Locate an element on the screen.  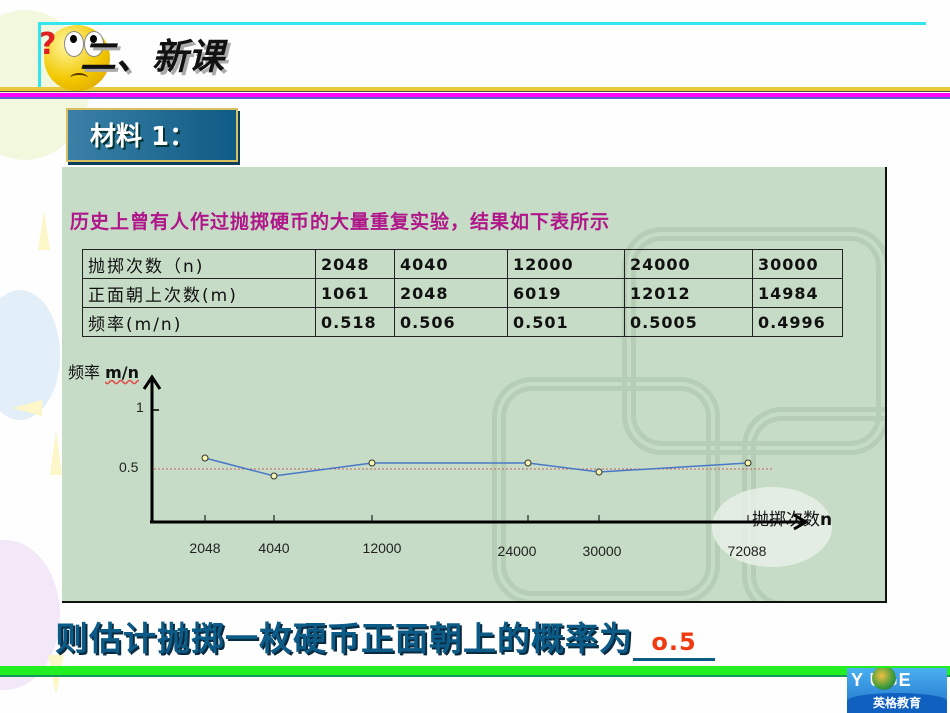
answer-blank: o.5 is located at coordinates (674, 644).